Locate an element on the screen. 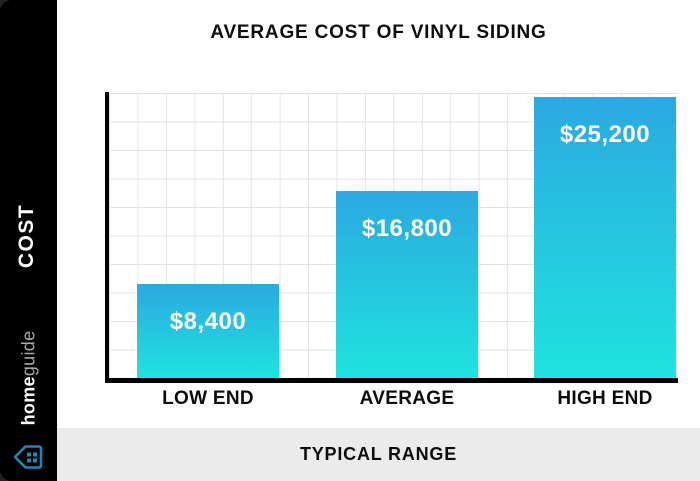 The height and width of the screenshot is (481, 700). home-icon is located at coordinates (28, 457).